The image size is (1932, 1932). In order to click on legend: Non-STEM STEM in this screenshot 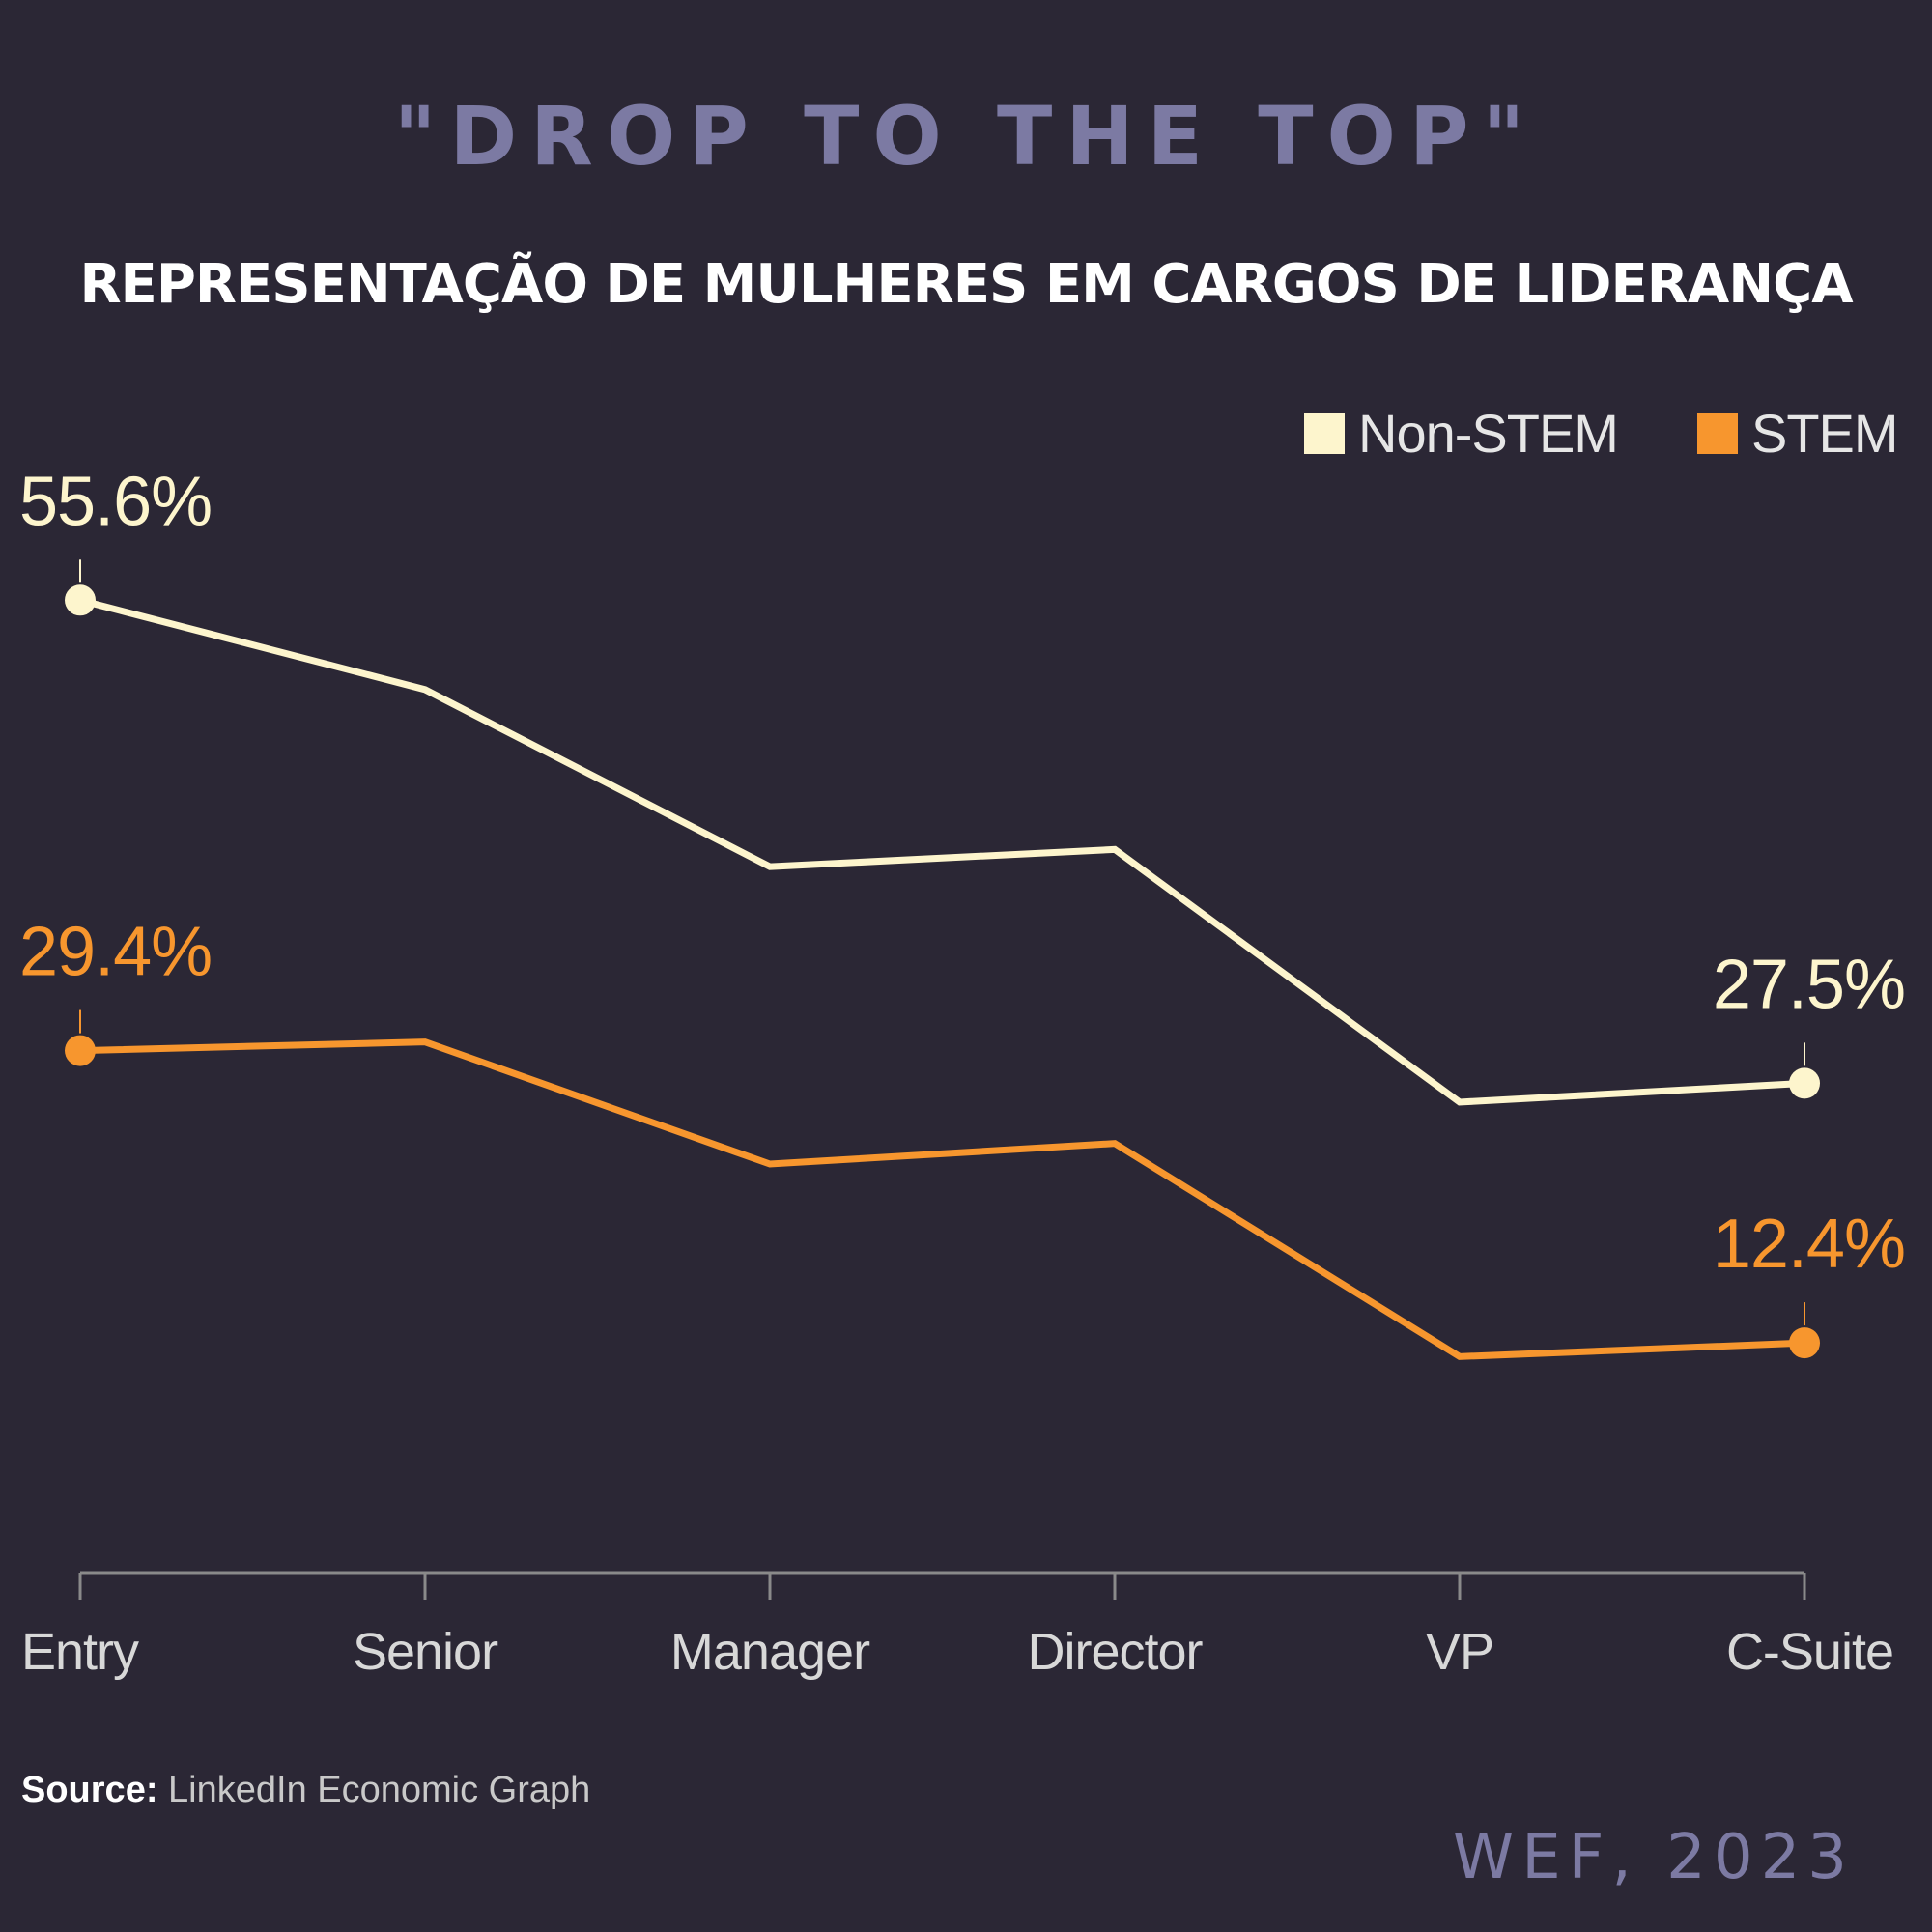, I will do `click(1601, 433)`.